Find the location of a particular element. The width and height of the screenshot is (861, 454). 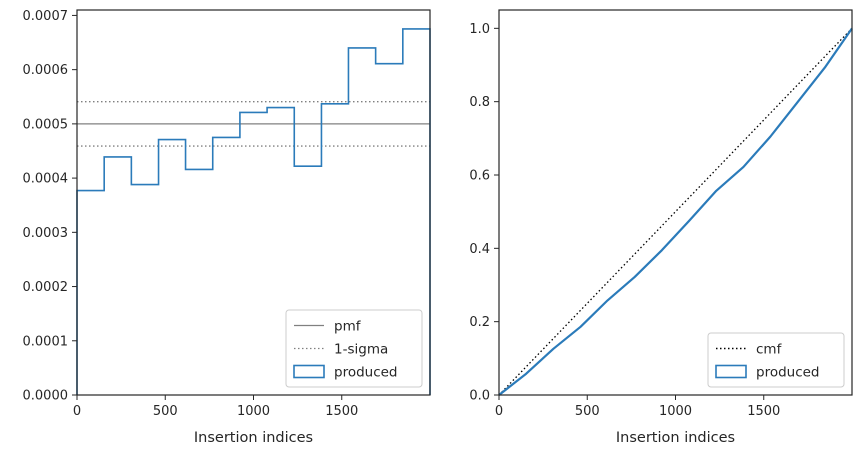

y-tick-label: 0.0002 is located at coordinates (46, 287).